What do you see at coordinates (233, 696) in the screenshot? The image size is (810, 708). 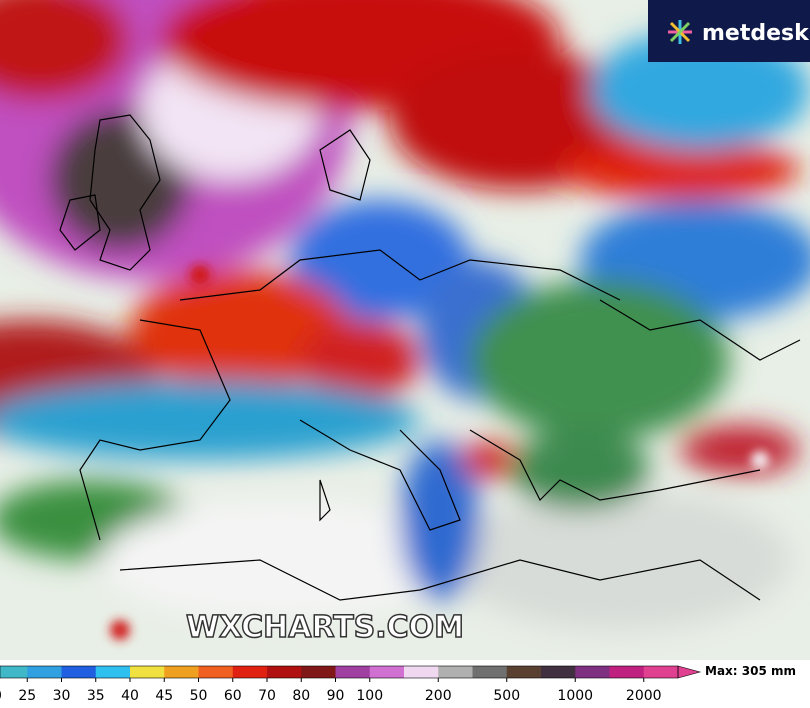 I see `colorbar-tick-label: 60` at bounding box center [233, 696].